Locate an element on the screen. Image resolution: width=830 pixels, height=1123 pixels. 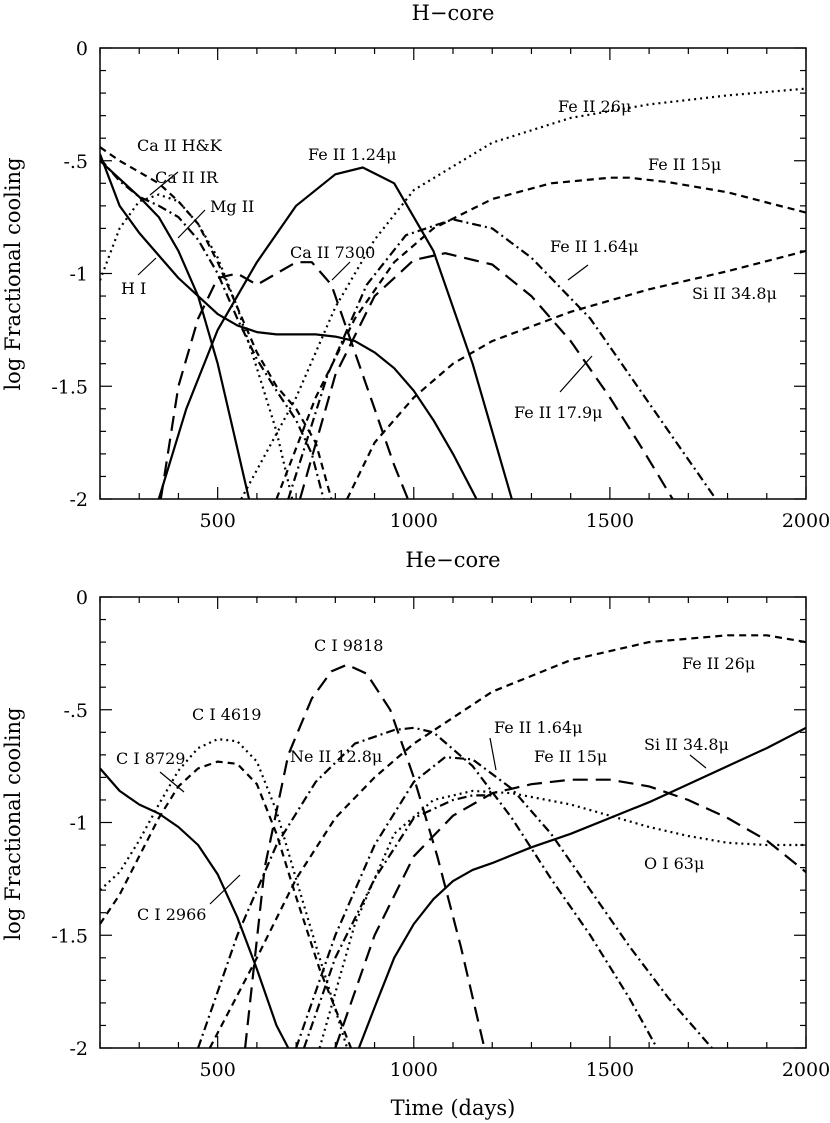
series-fe-ii-15mu-line is located at coordinates (397, 921).